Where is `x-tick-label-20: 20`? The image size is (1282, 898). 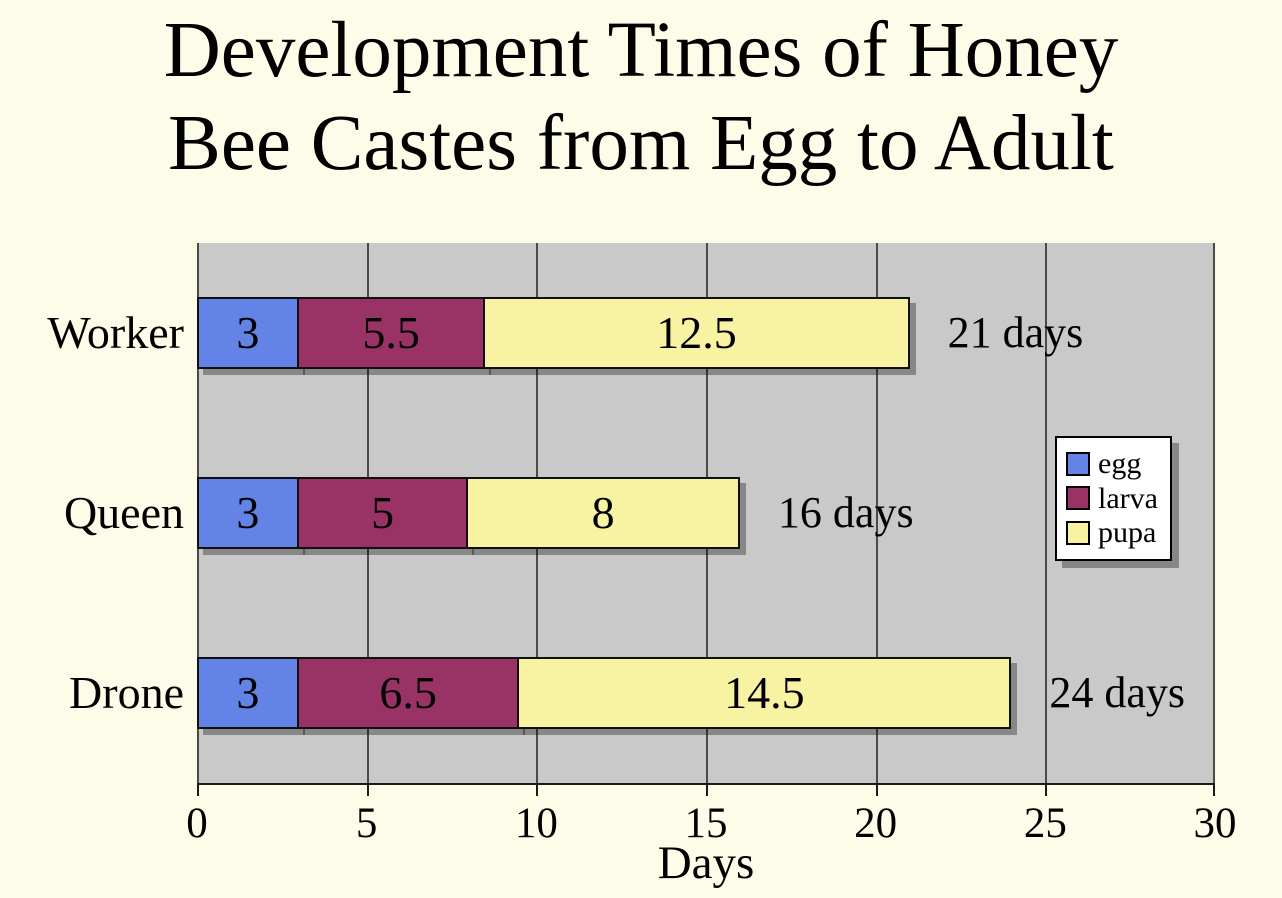
x-tick-label-20: 20 is located at coordinates (876, 823).